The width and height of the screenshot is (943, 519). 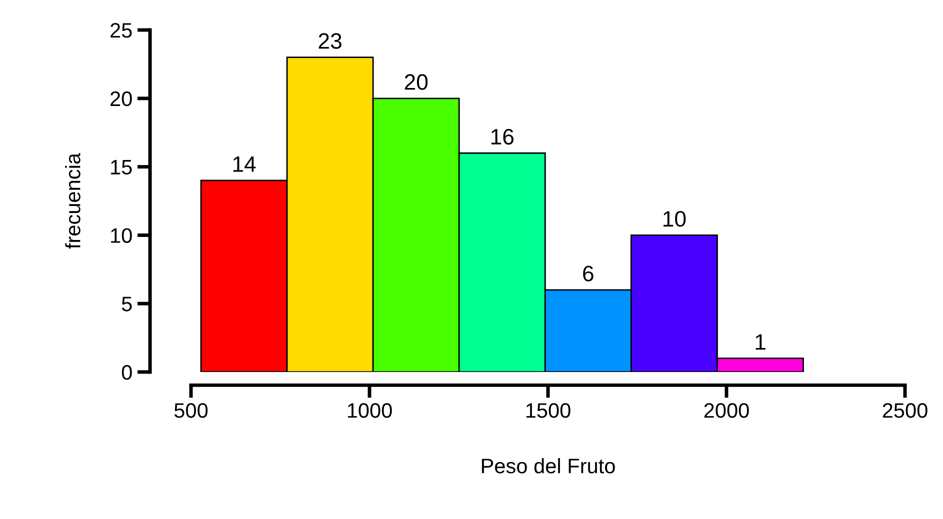 I want to click on data-label: 16, so click(x=502, y=136).